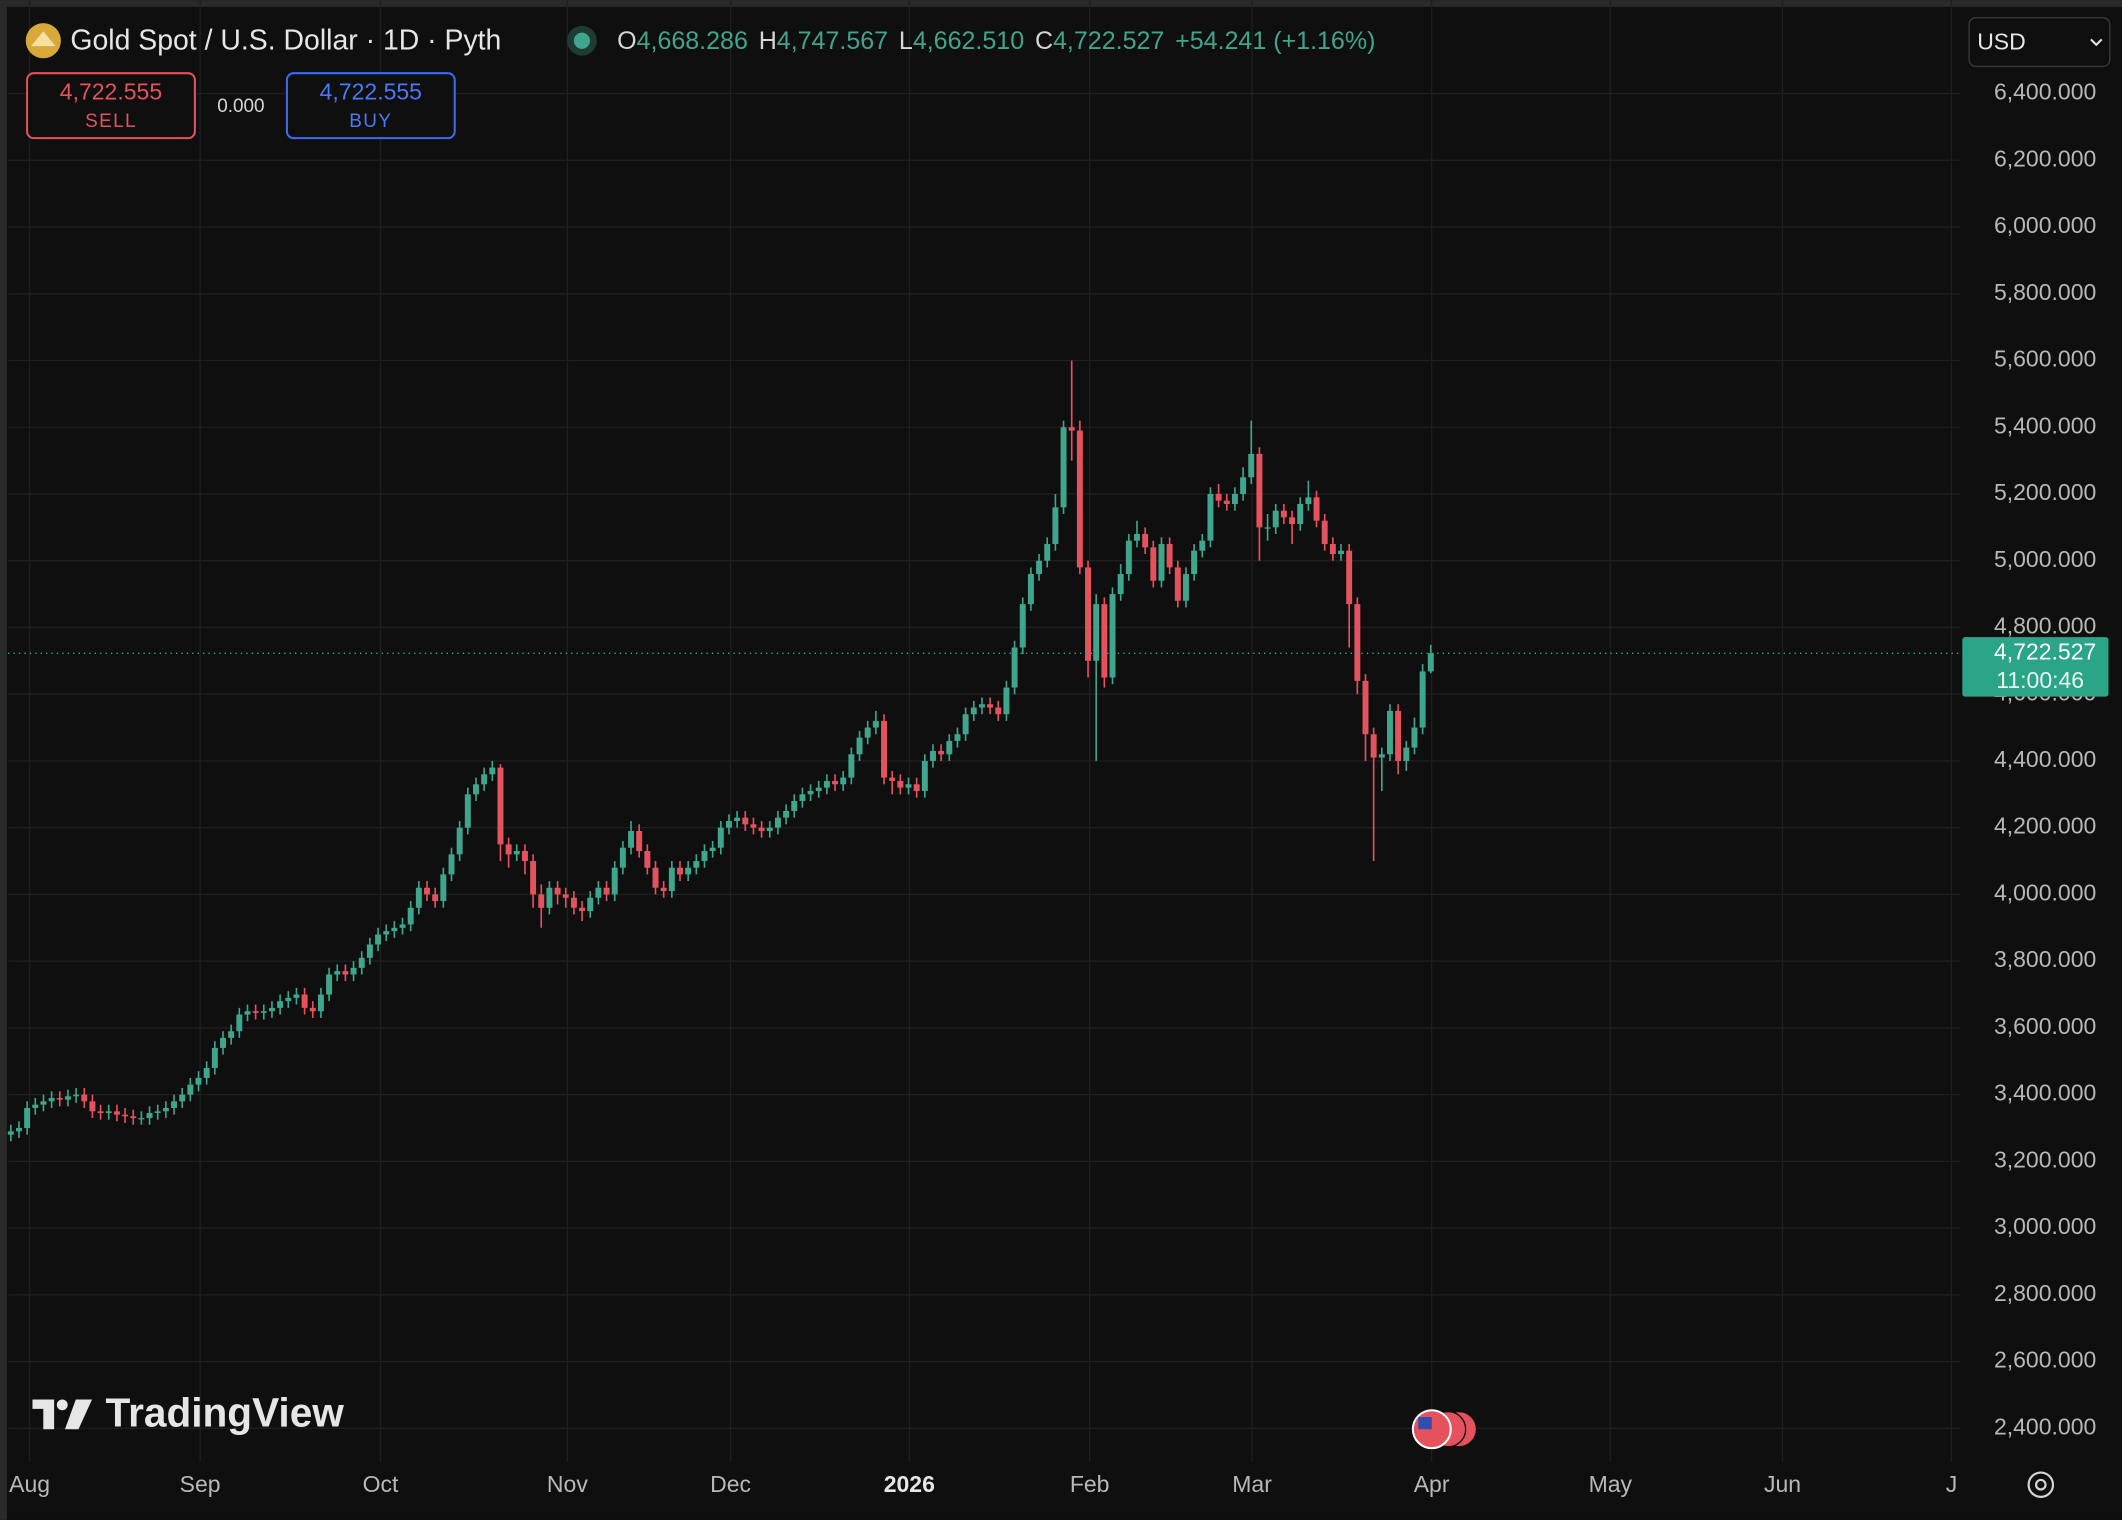 This screenshot has width=2122, height=1520. I want to click on symbol-icon-shape, so click(43, 39).